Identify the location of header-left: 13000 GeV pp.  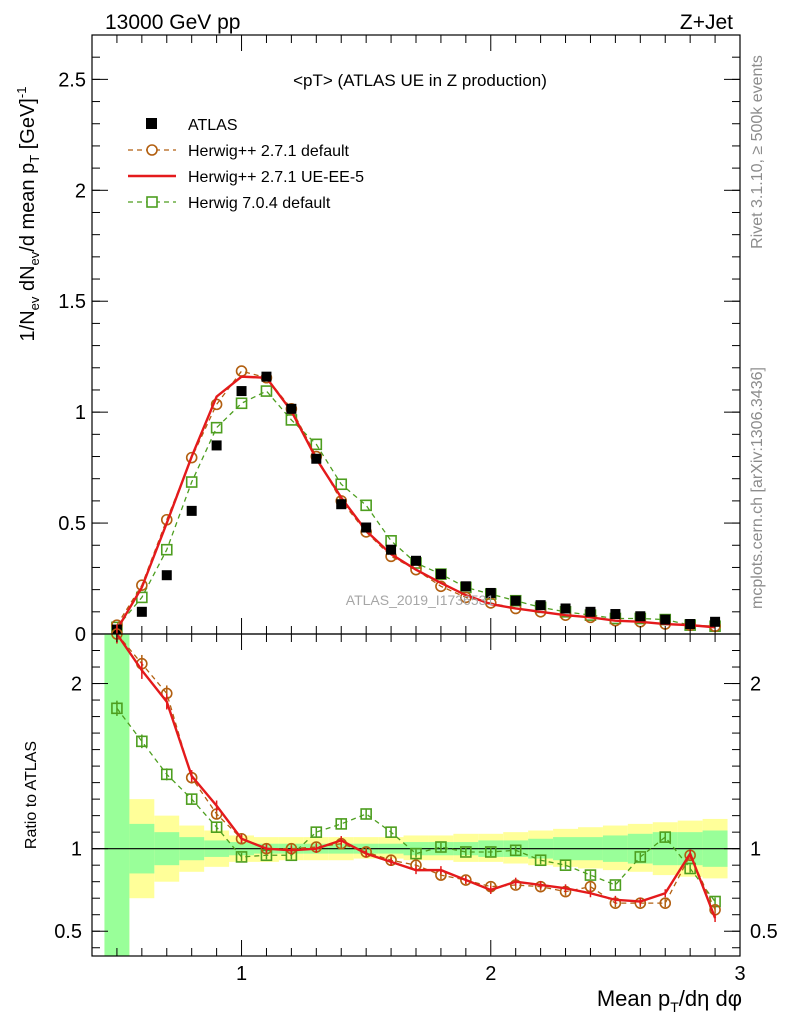
(172, 22).